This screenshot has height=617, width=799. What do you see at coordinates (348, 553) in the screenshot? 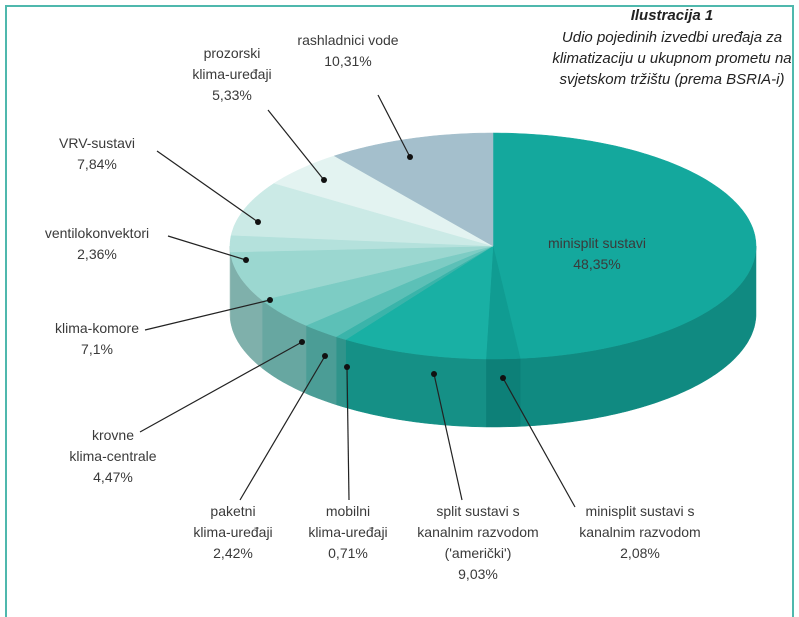
I see `value-label: 0,71%` at bounding box center [348, 553].